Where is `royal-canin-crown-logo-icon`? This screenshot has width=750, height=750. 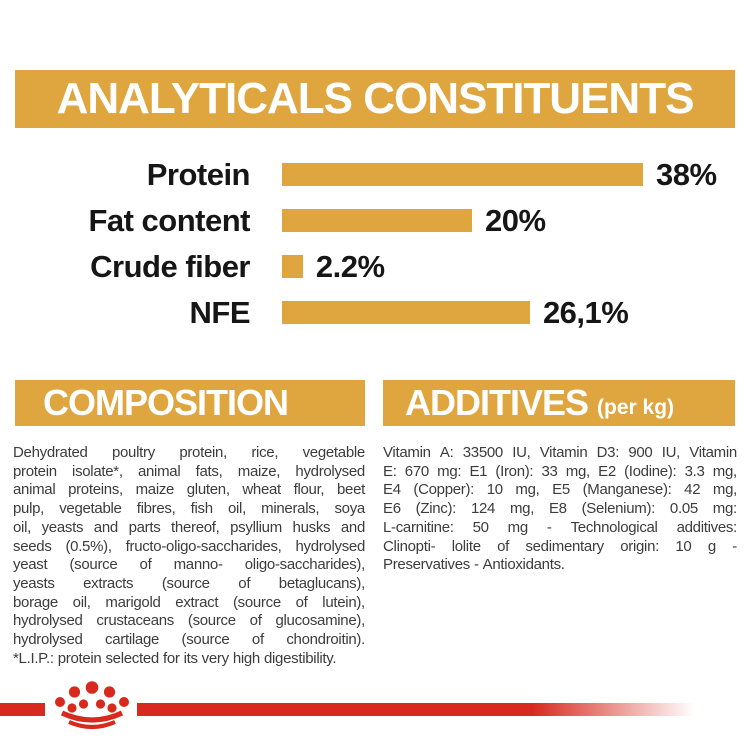
royal-canin-crown-logo-icon is located at coordinates (92, 705).